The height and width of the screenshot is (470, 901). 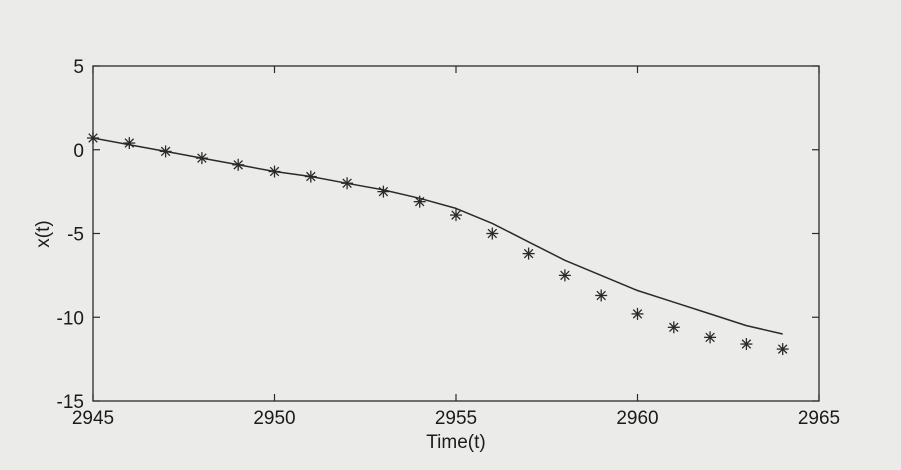 What do you see at coordinates (456, 418) in the screenshot?
I see `x-tick-label: 2955` at bounding box center [456, 418].